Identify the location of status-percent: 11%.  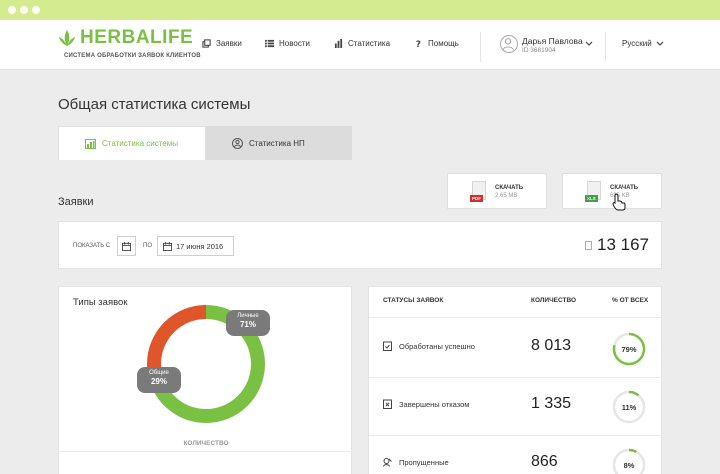
(629, 407).